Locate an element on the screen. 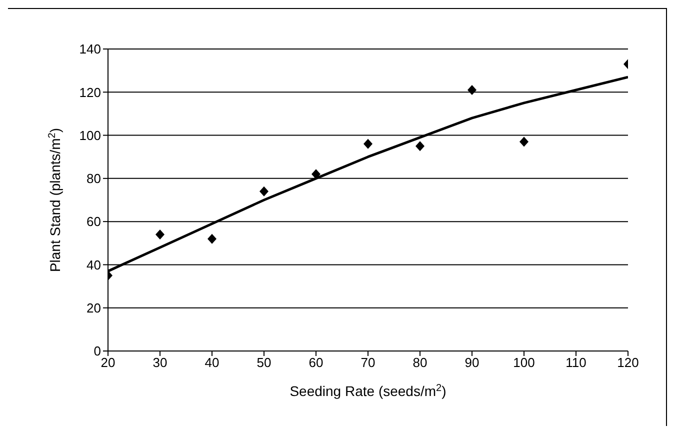 The height and width of the screenshot is (434, 675). x-tick-label: 90 is located at coordinates (472, 362).